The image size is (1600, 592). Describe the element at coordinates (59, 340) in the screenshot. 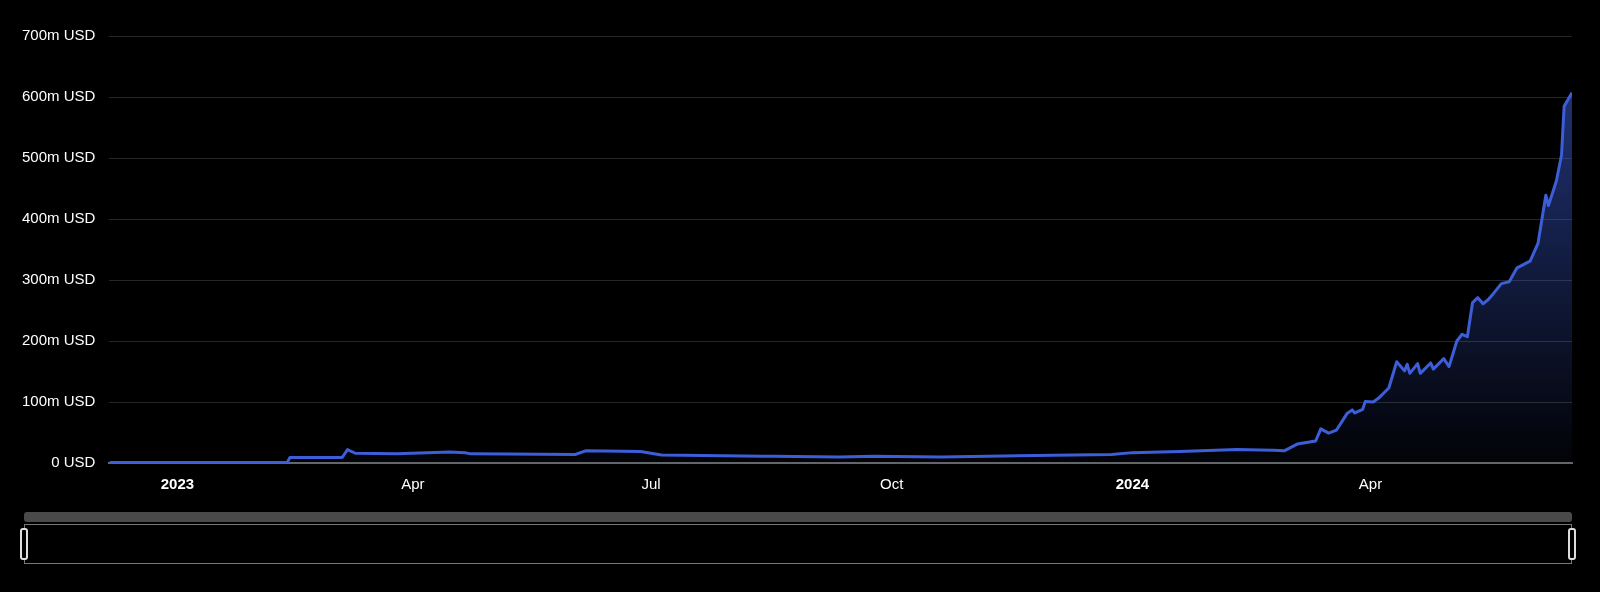

I see `y-tick-label: 200m USD` at that location.